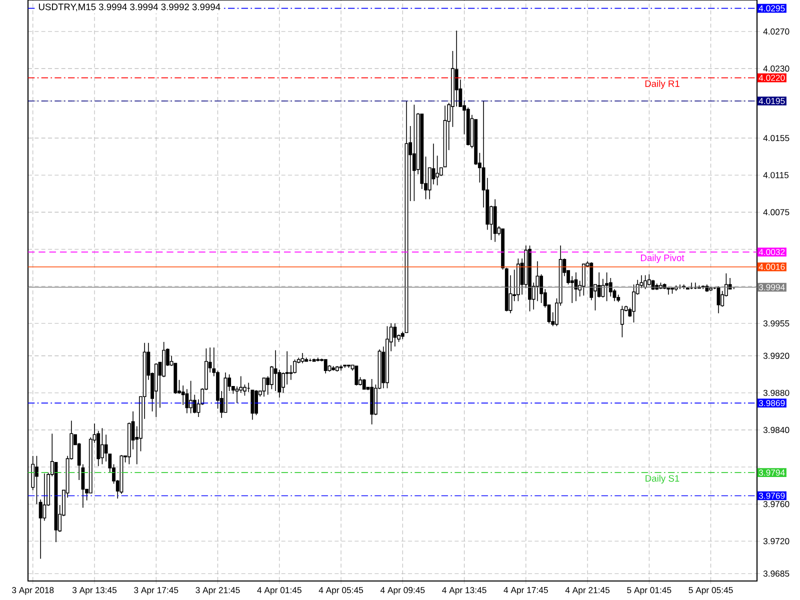 The width and height of the screenshot is (800, 600). Describe the element at coordinates (710, 591) in the screenshot. I see `x-tick-label: 5 Apr 05:45` at that location.